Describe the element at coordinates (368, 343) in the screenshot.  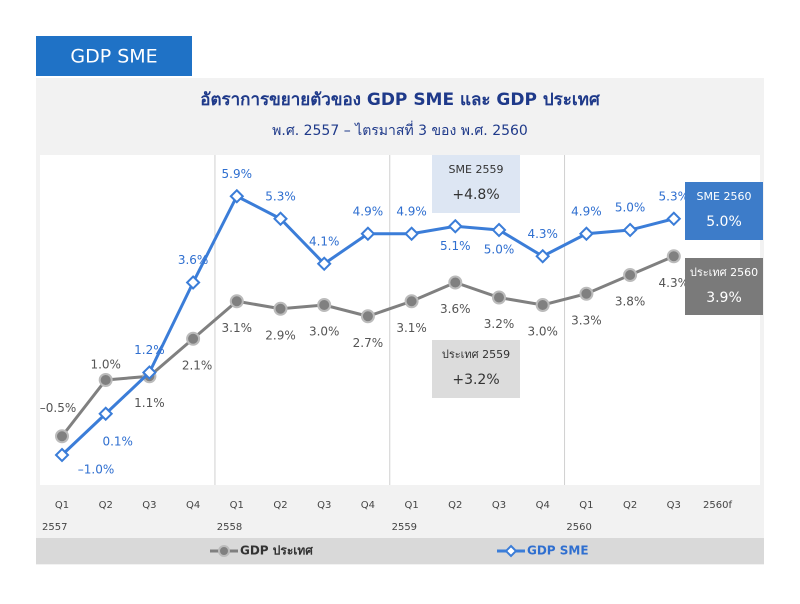
I see `value-label: 2.7%` at that location.